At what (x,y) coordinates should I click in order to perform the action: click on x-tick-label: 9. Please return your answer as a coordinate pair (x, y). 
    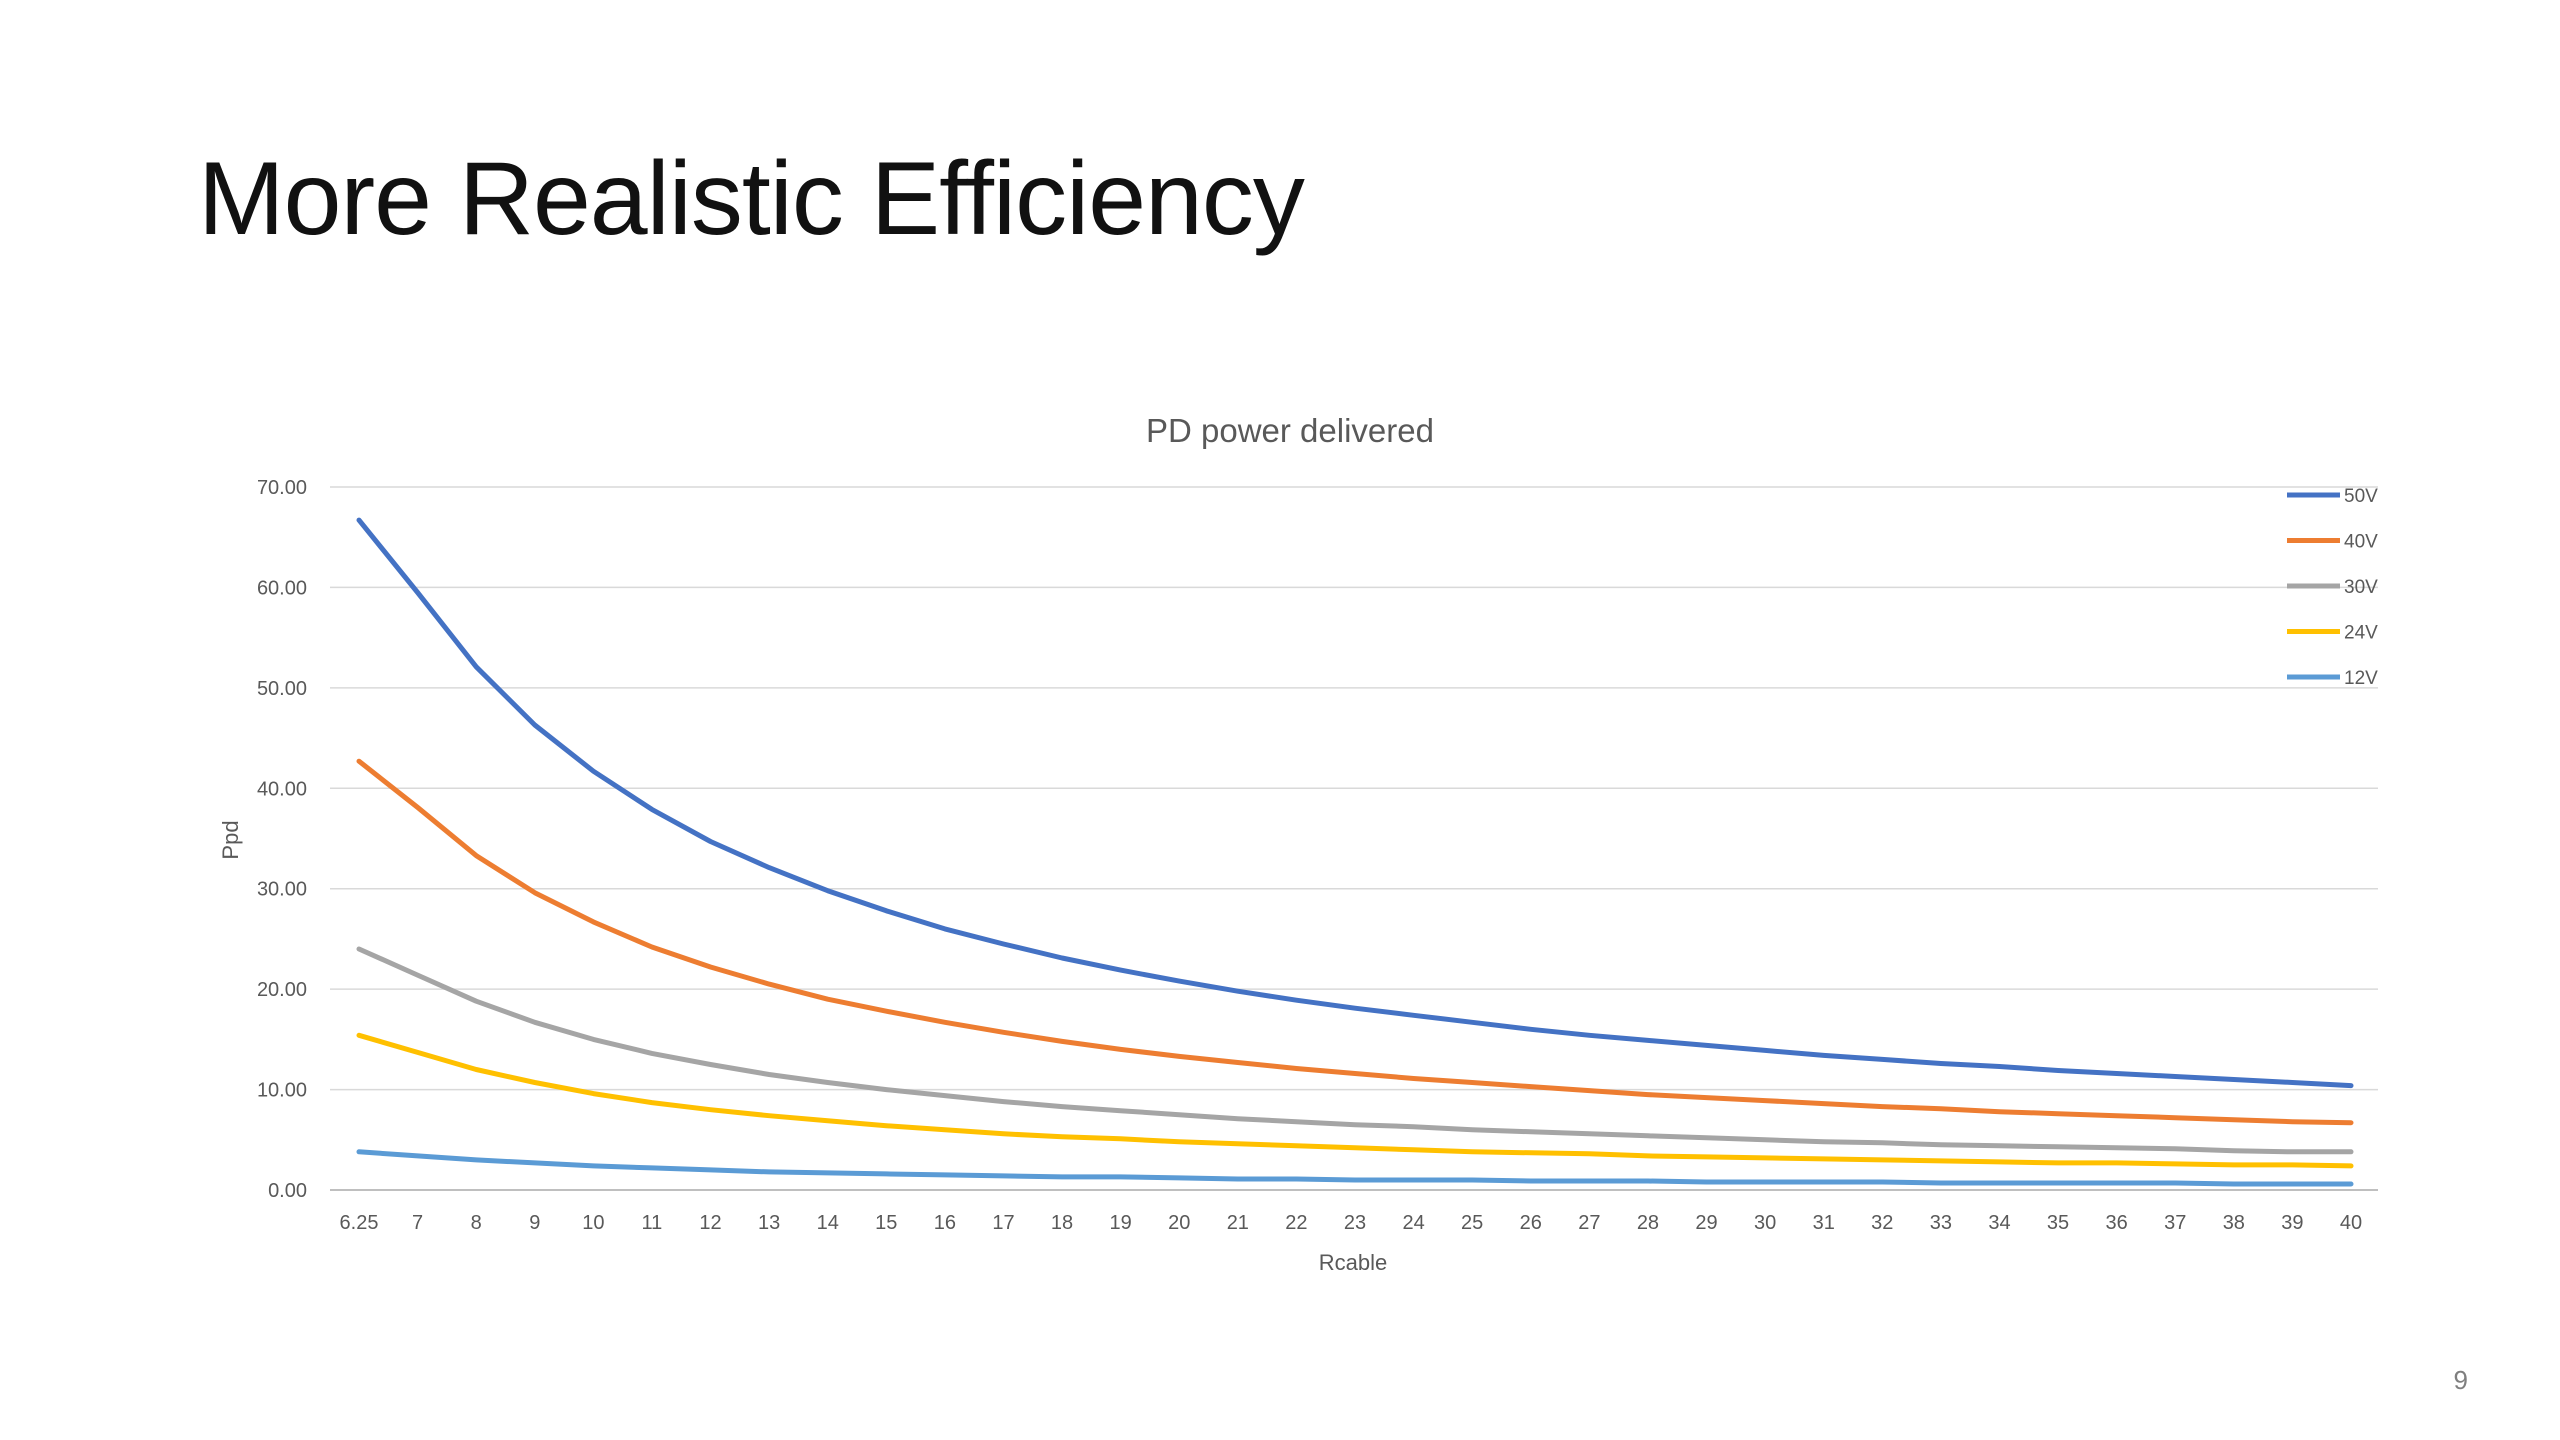
    Looking at the image, I should click on (534, 1223).